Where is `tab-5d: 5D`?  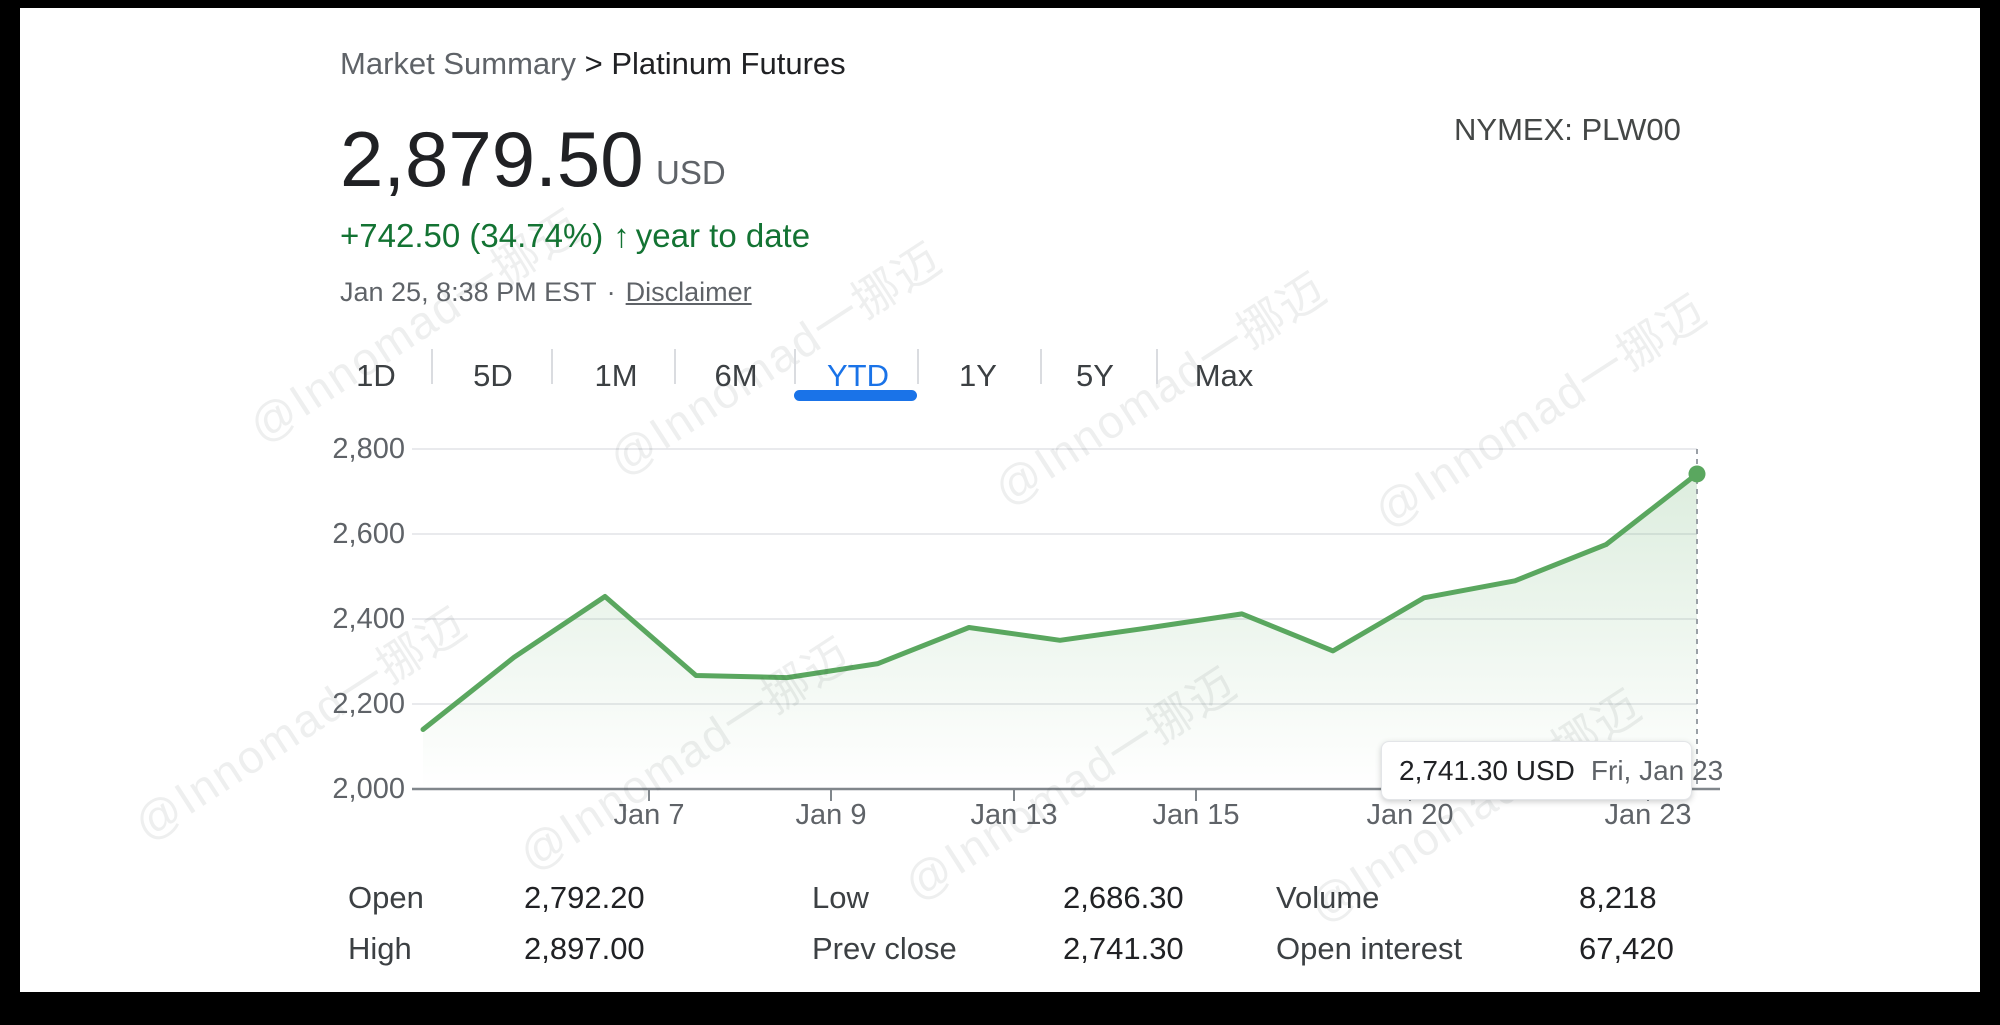 tab-5d: 5D is located at coordinates (493, 375).